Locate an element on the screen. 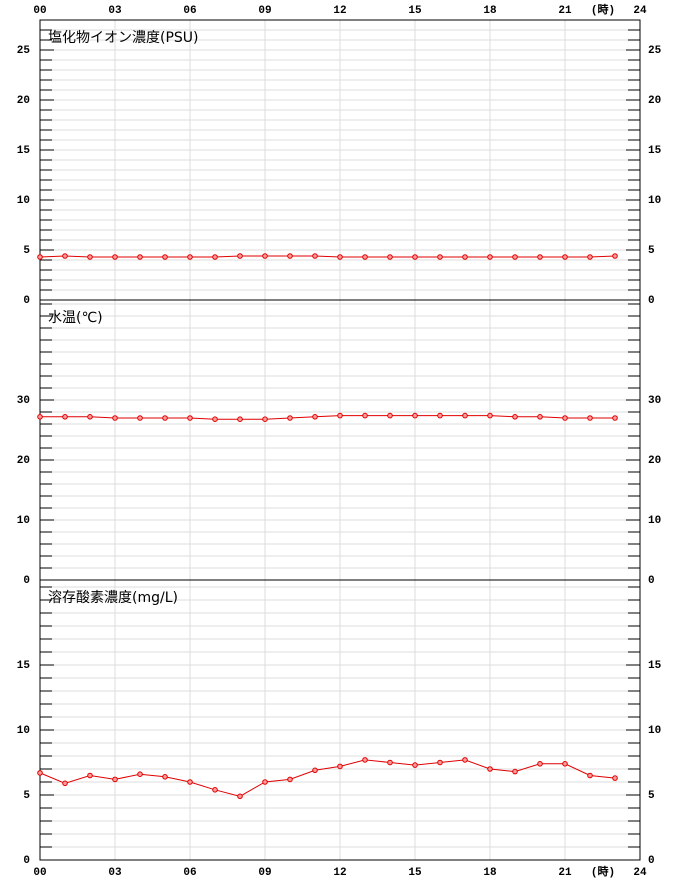  y-tick-label: 30 is located at coordinates (654, 401).